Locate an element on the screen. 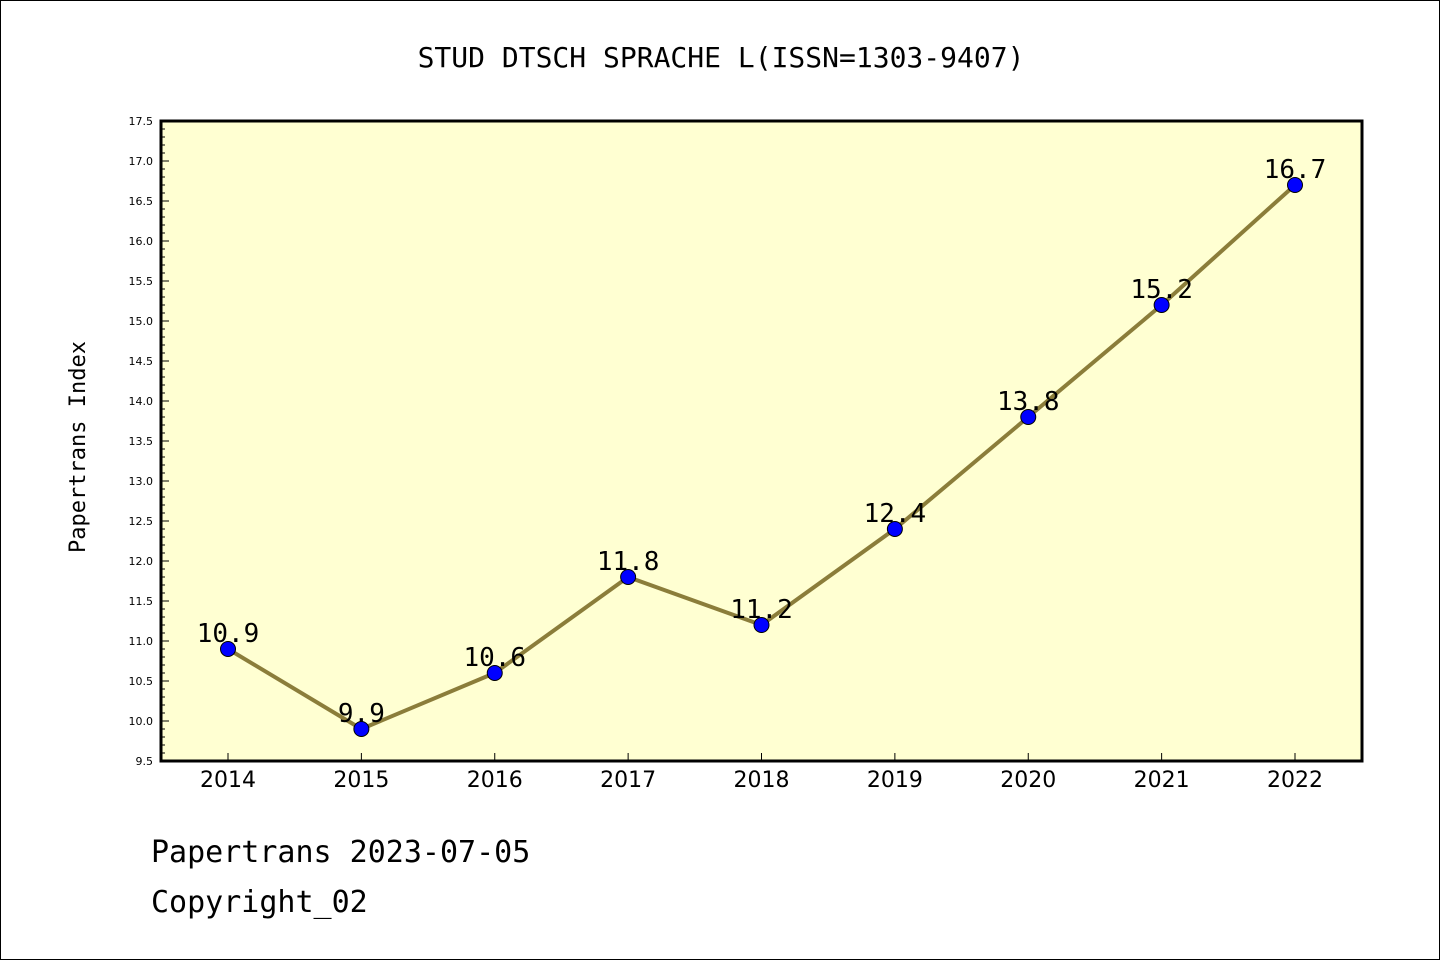  y-tick-label: 13.0 is located at coordinates (141, 481).